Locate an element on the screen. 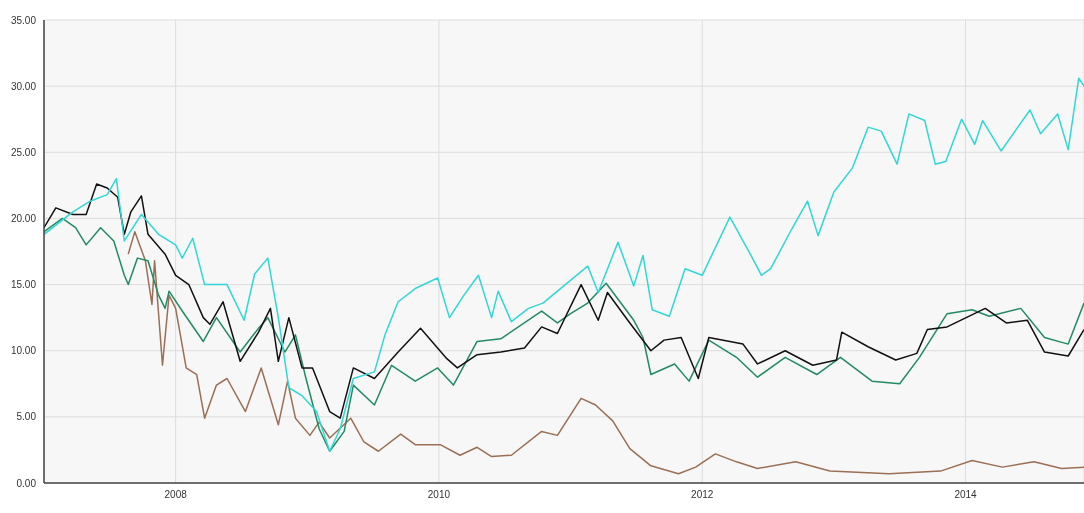  y-tick-label: 35.00 is located at coordinates (23, 20).